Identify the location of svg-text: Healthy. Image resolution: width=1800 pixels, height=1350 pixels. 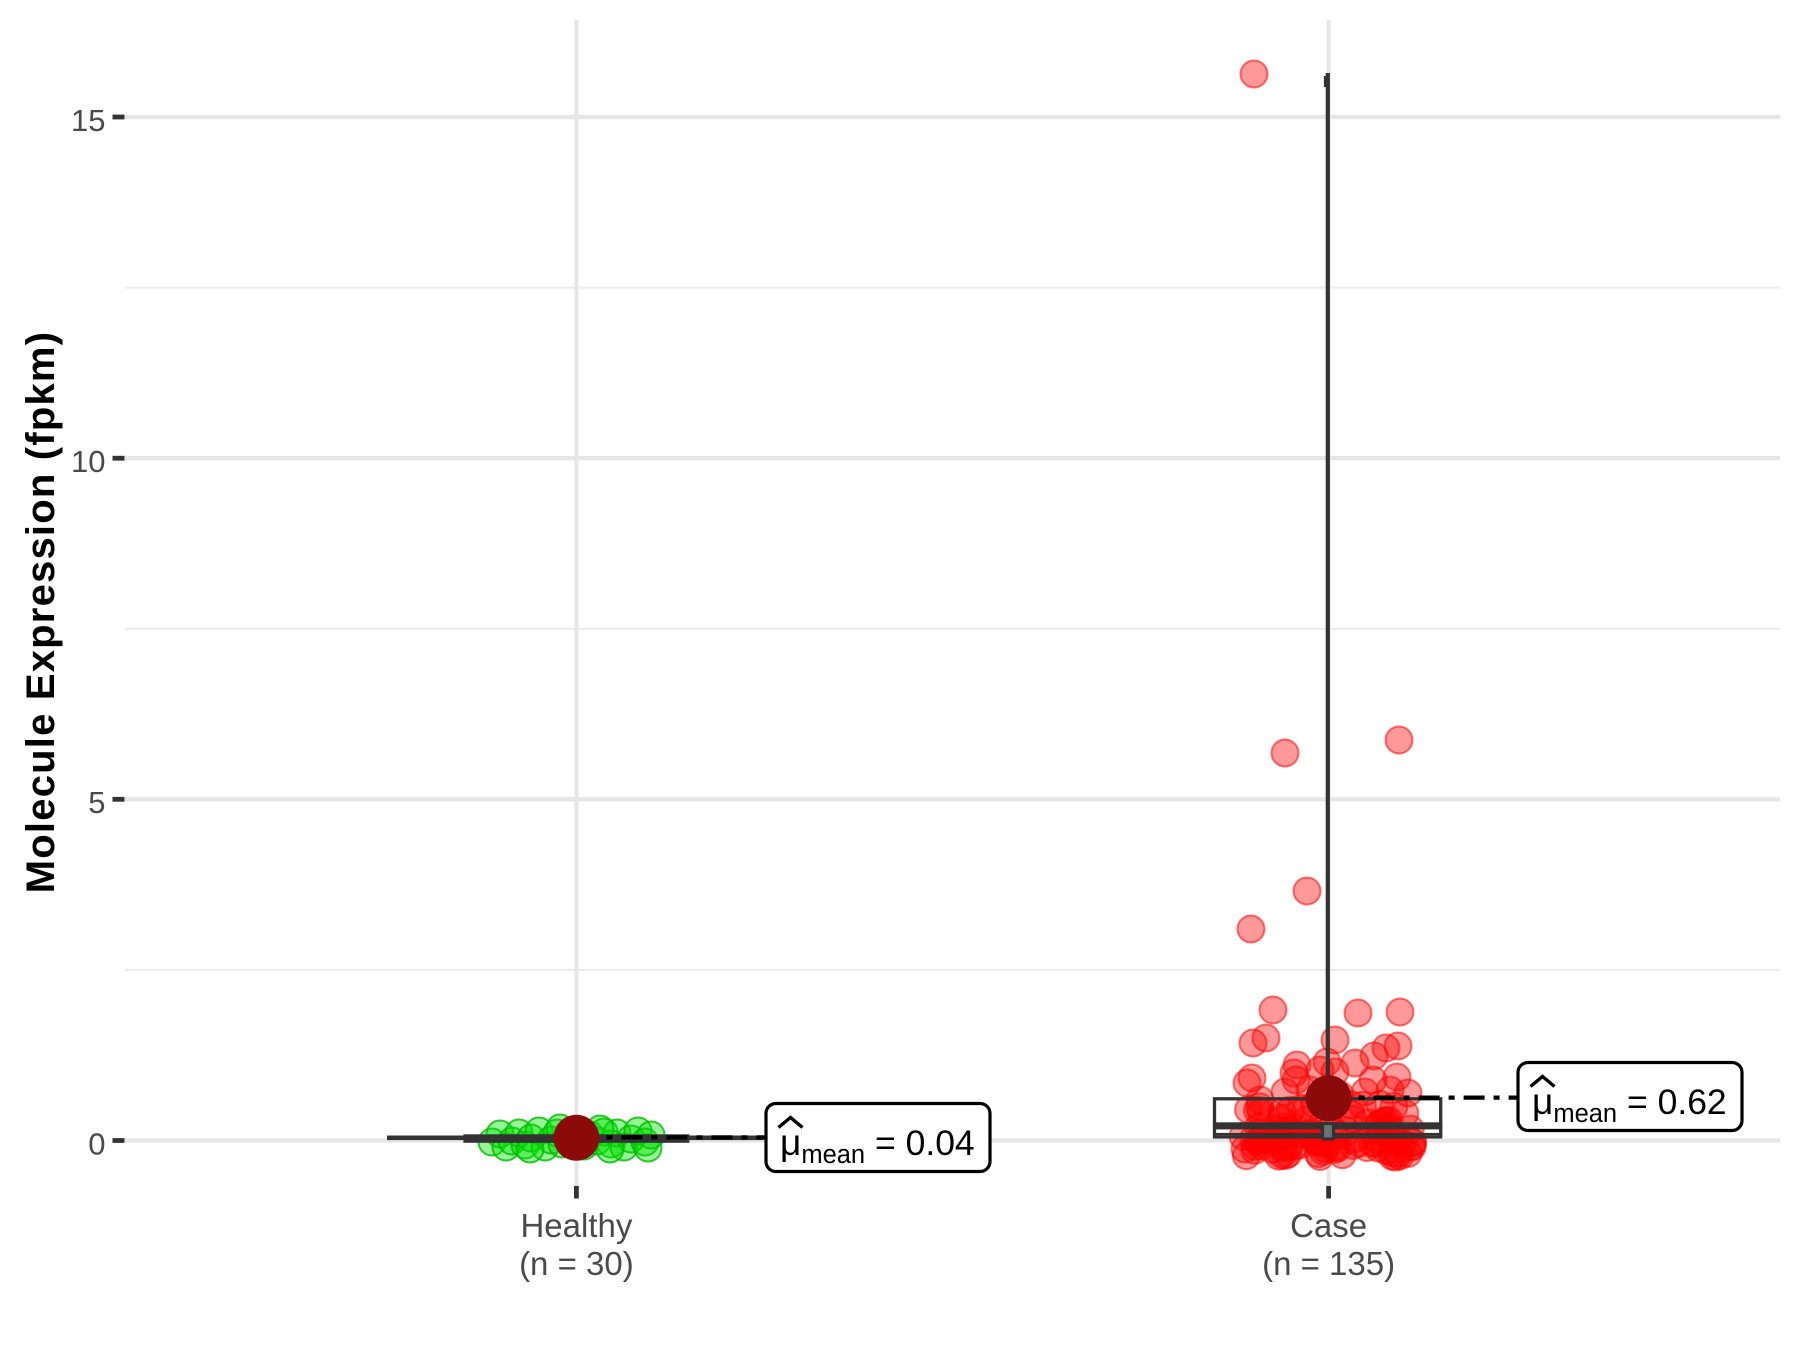
(576, 1225).